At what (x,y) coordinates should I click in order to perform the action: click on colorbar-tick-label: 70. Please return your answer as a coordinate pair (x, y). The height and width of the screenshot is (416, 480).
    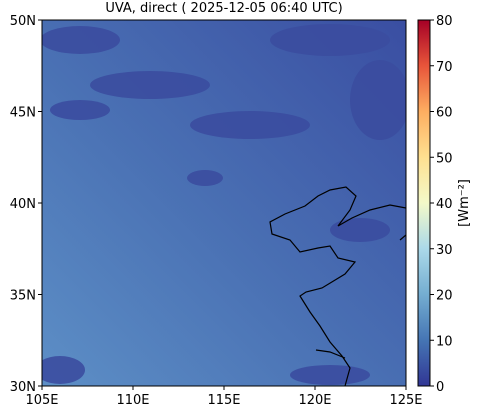
    Looking at the image, I should click on (444, 67).